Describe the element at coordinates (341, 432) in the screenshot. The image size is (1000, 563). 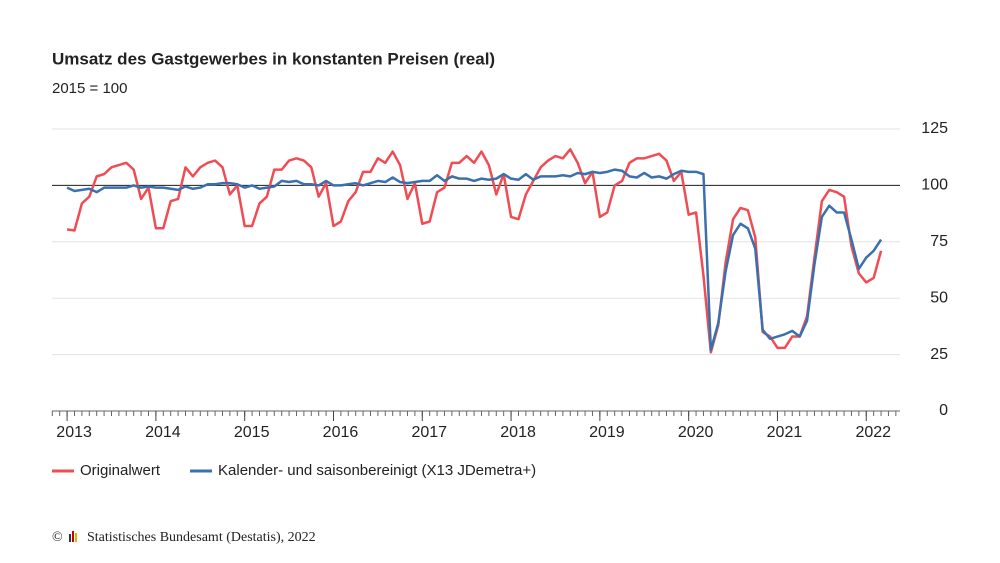
I see `x-tick-label: 2016` at that location.